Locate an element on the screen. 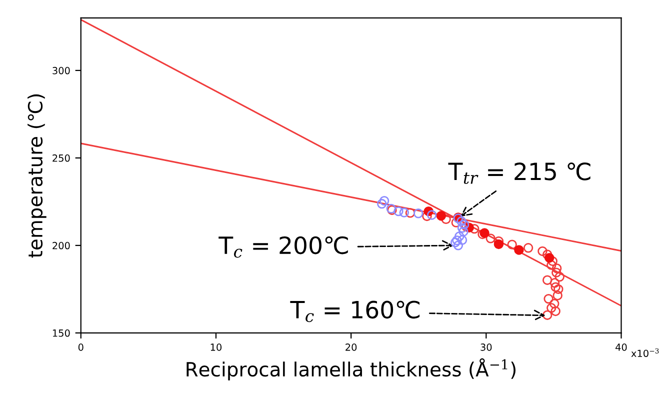 The width and height of the screenshot is (663, 408). x-tick-label: 40 is located at coordinates (621, 347).